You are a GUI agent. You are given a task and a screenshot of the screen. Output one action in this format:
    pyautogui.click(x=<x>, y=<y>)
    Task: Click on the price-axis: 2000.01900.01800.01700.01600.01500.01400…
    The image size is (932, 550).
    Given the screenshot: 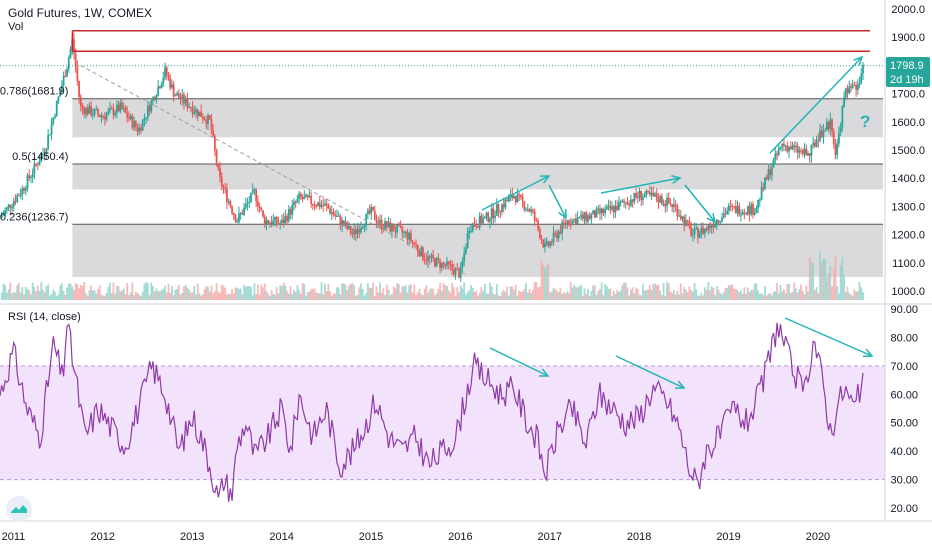 What is the action you would take?
    pyautogui.click(x=908, y=151)
    